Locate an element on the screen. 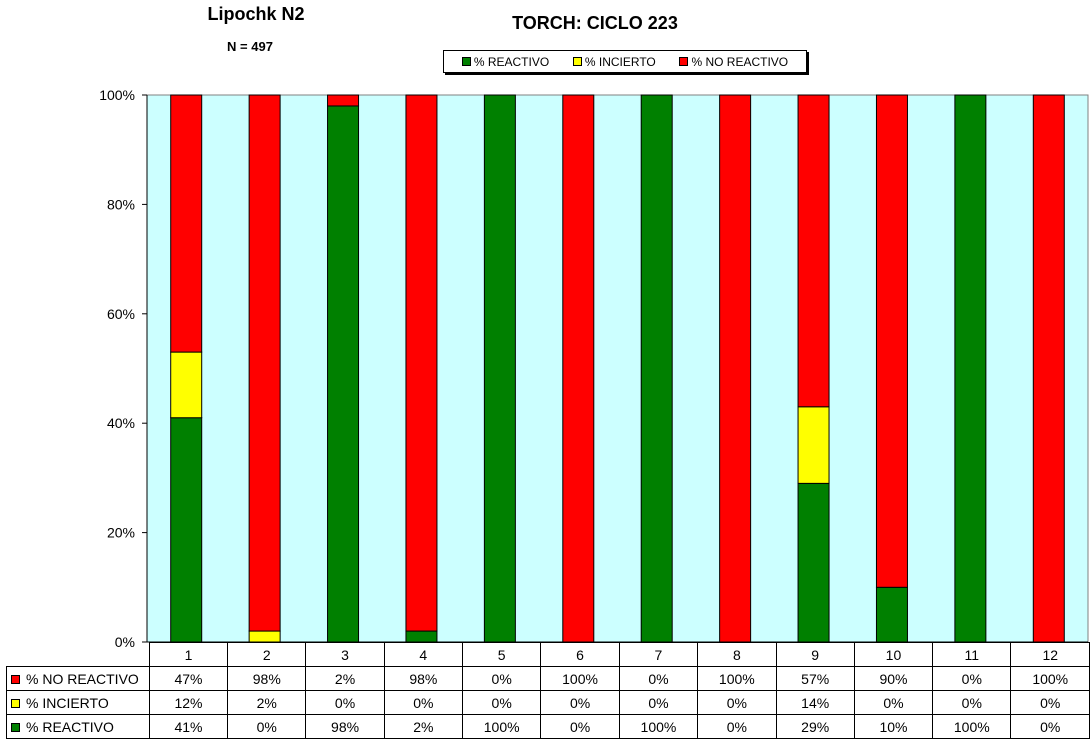  legend-label-incierto: % INCIERTO is located at coordinates (620, 61).